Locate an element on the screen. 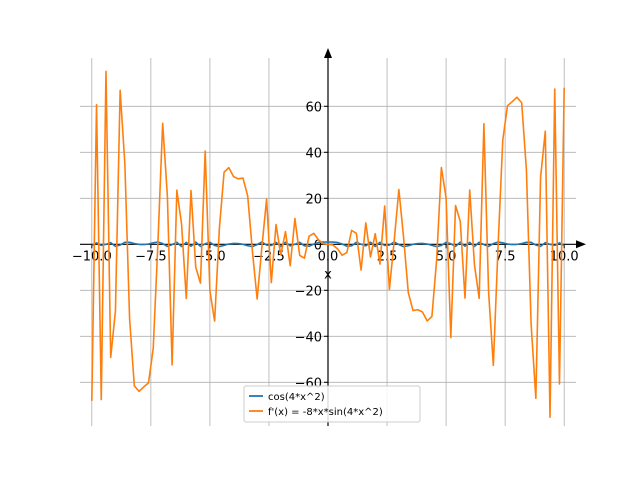 This screenshot has height=480, width=640. x-tick-label: 7.5 is located at coordinates (505, 256).